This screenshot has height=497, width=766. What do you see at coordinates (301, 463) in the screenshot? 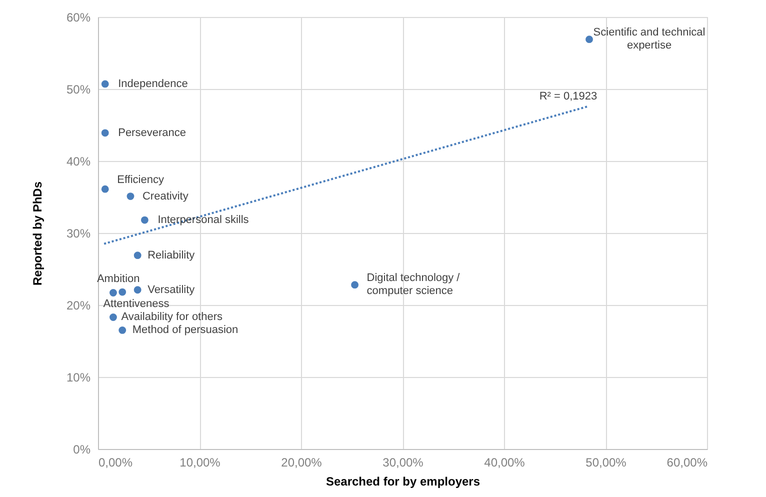
I see `x-tick-label: 20,00%` at bounding box center [301, 463].